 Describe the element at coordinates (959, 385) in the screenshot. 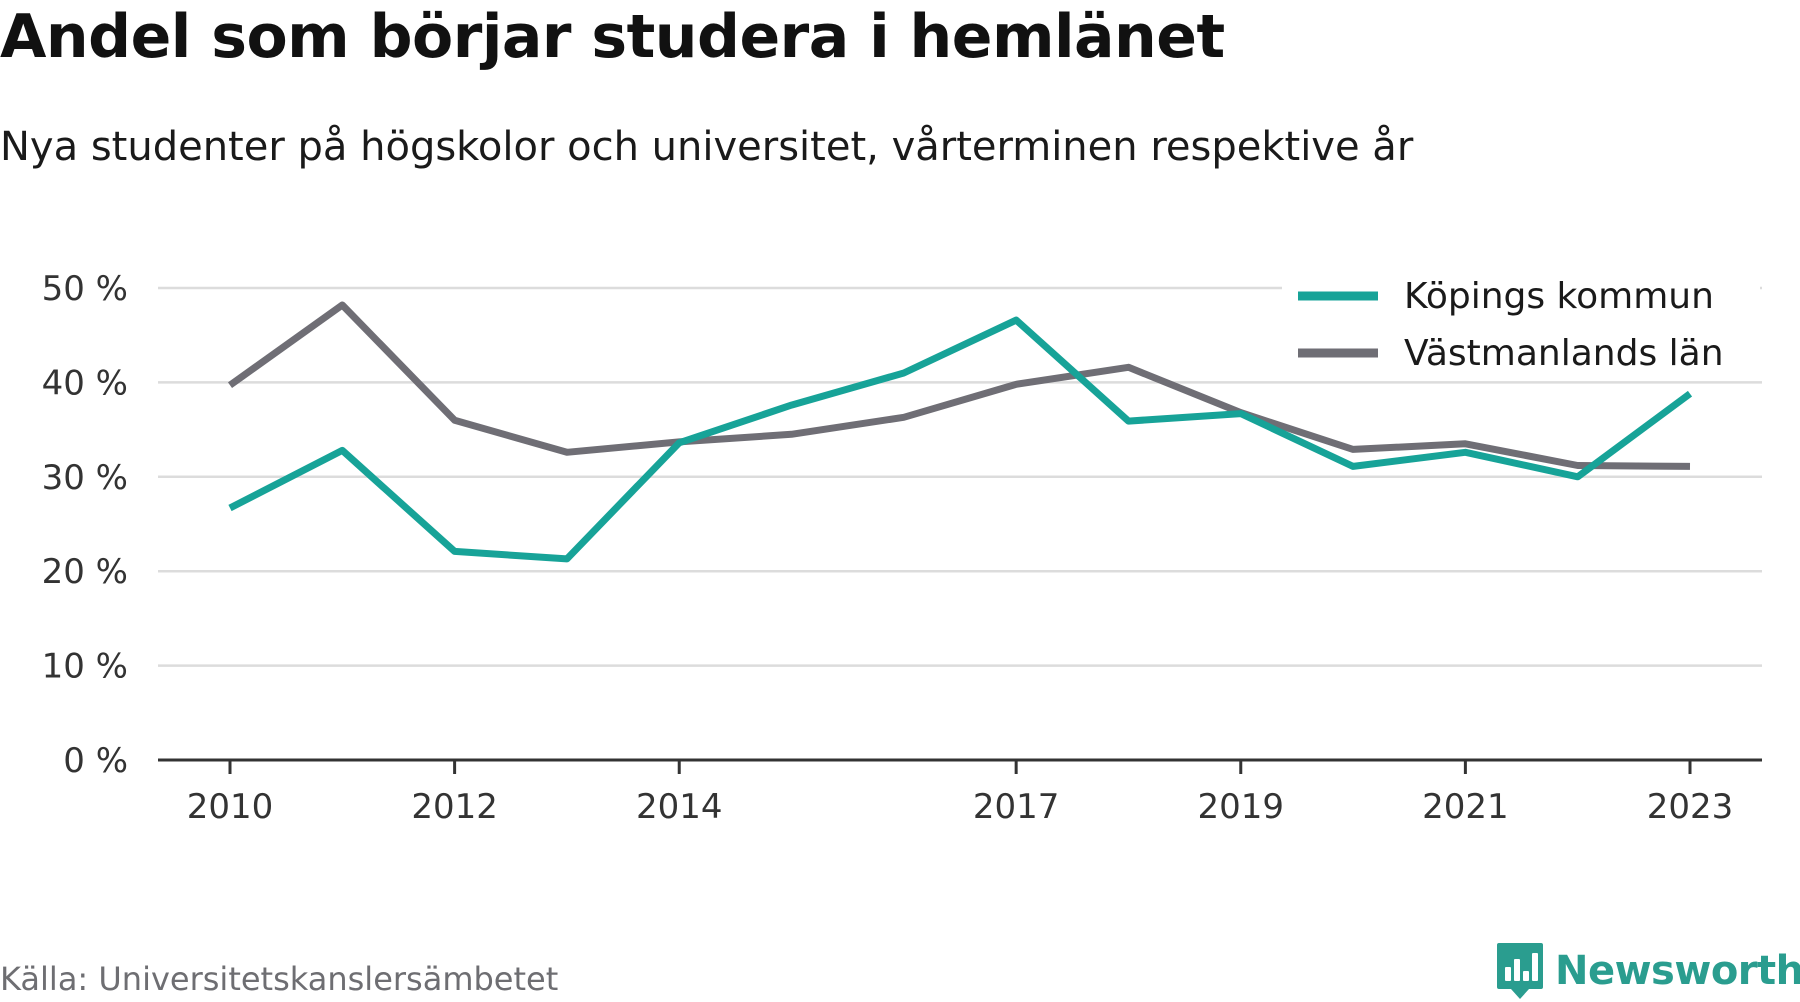

I see `series-line` at that location.